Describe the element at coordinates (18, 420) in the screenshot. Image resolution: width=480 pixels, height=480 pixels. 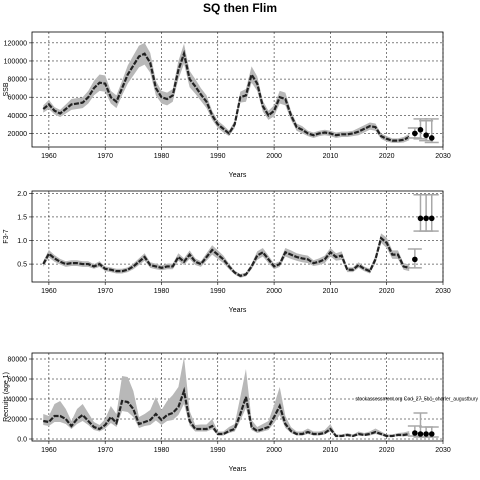
I see `recruitment-ytick-label-1: 20000` at that location.